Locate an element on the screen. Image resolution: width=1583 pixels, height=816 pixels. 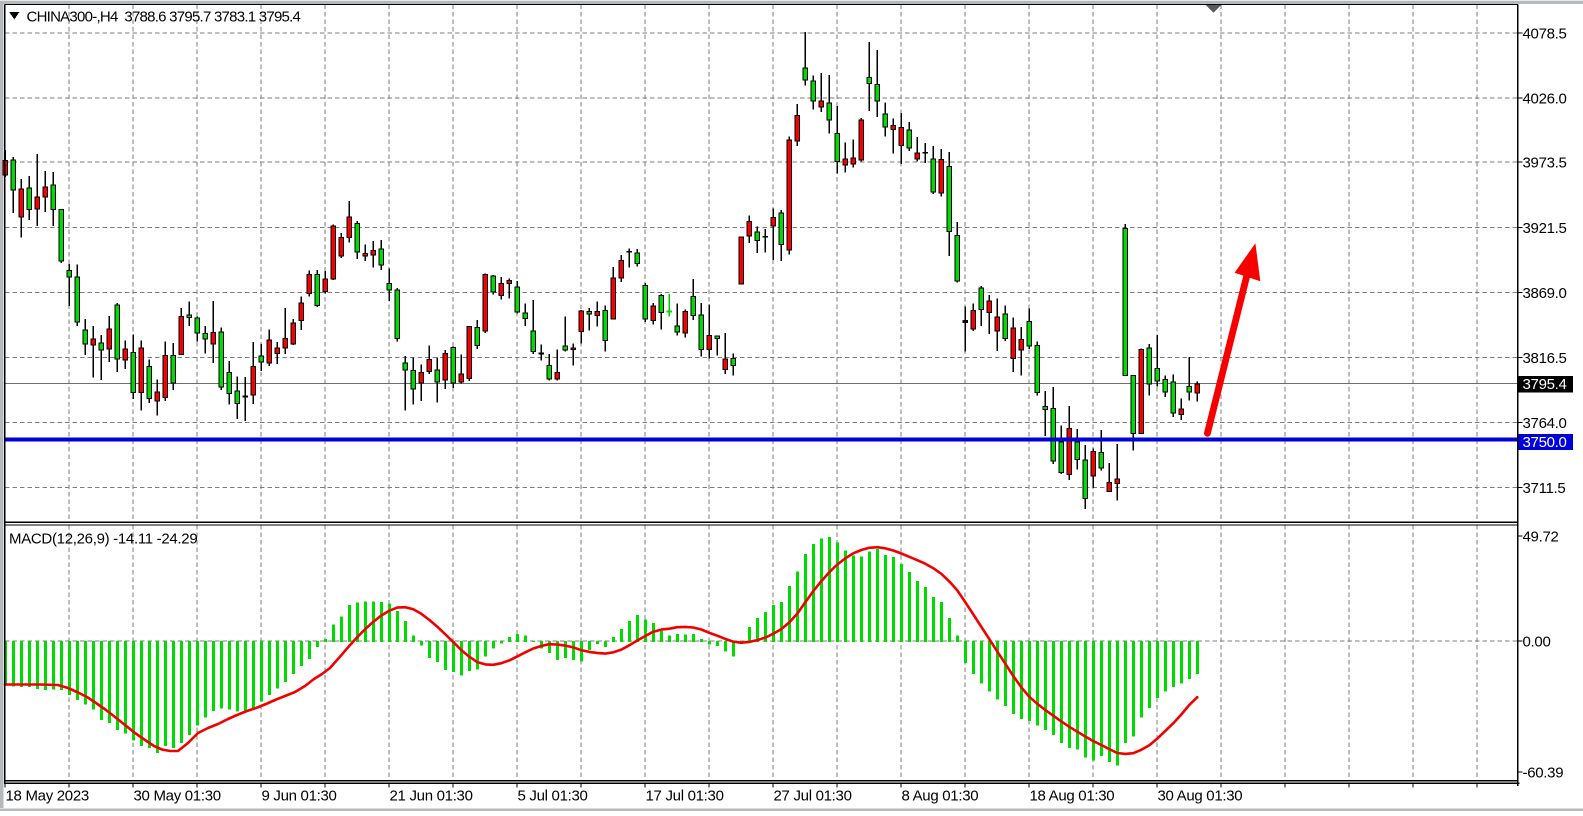
svg-text: 3795.4 is located at coordinates (1545, 384).